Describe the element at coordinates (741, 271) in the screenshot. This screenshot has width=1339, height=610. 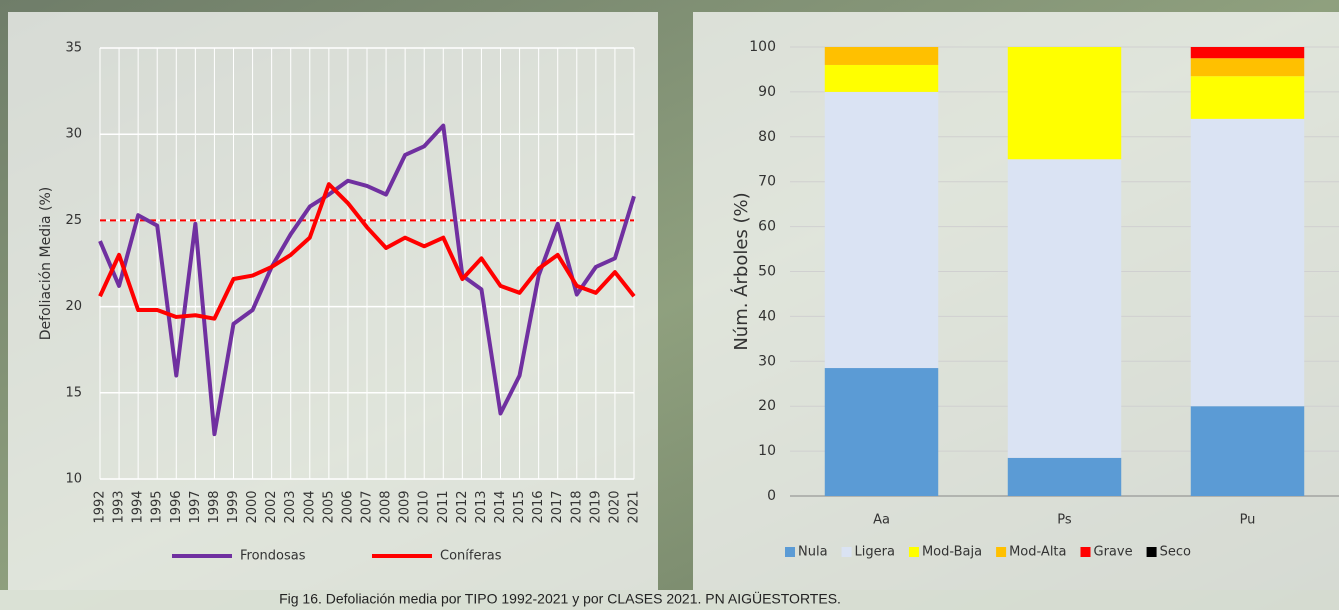
I see `y-axis-label: Núm. Árboles (%)` at that location.